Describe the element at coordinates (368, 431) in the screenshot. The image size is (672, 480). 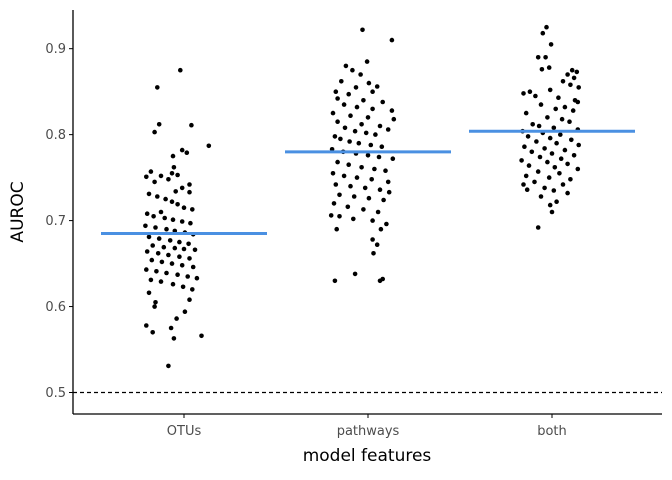
I see `x-tick-label: pathways` at that location.